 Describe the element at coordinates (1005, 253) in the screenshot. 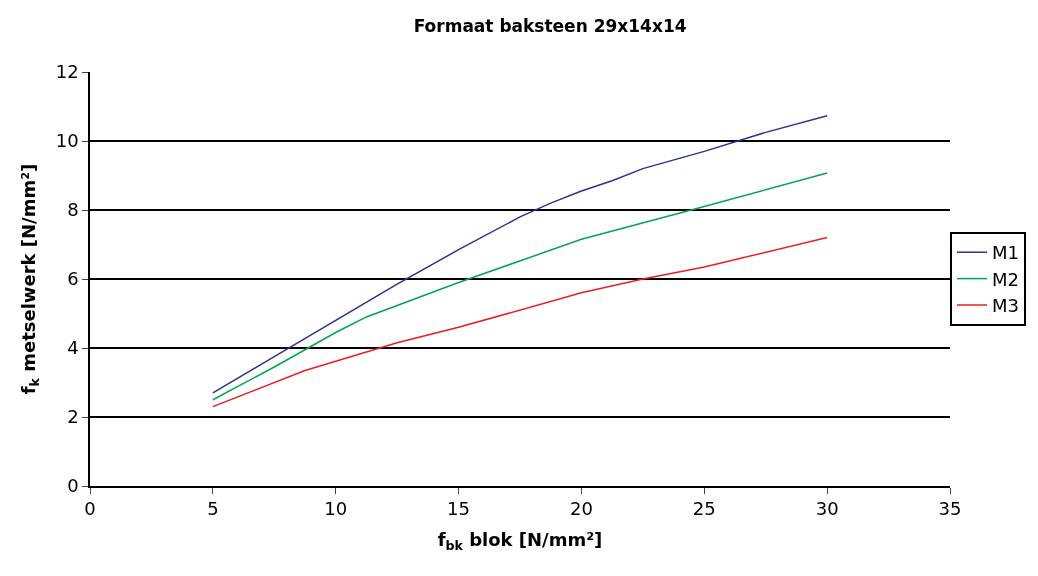

I see `legend-label: M1` at that location.